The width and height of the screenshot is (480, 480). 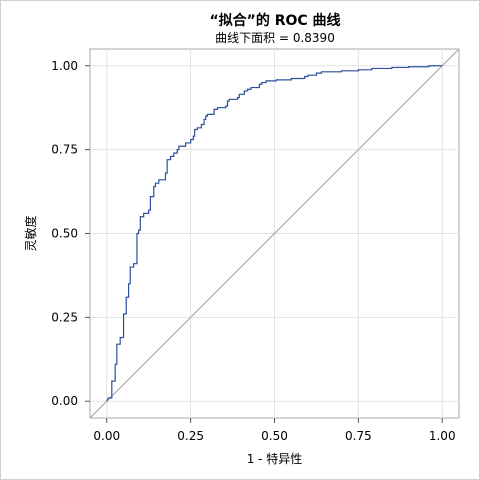 What do you see at coordinates (64, 150) in the screenshot?
I see `y-tick-label: 0.75` at bounding box center [64, 150].